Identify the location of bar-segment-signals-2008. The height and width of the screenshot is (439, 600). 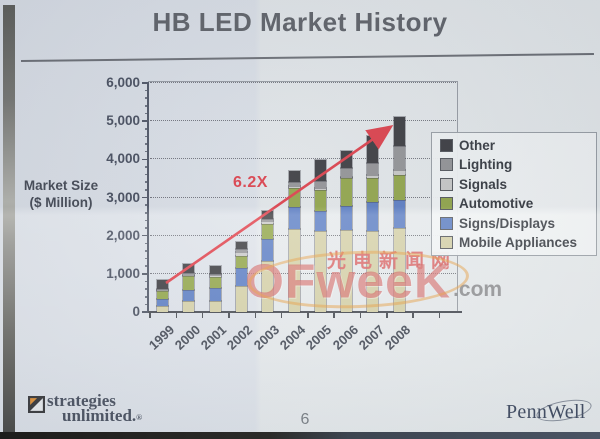
(399, 172).